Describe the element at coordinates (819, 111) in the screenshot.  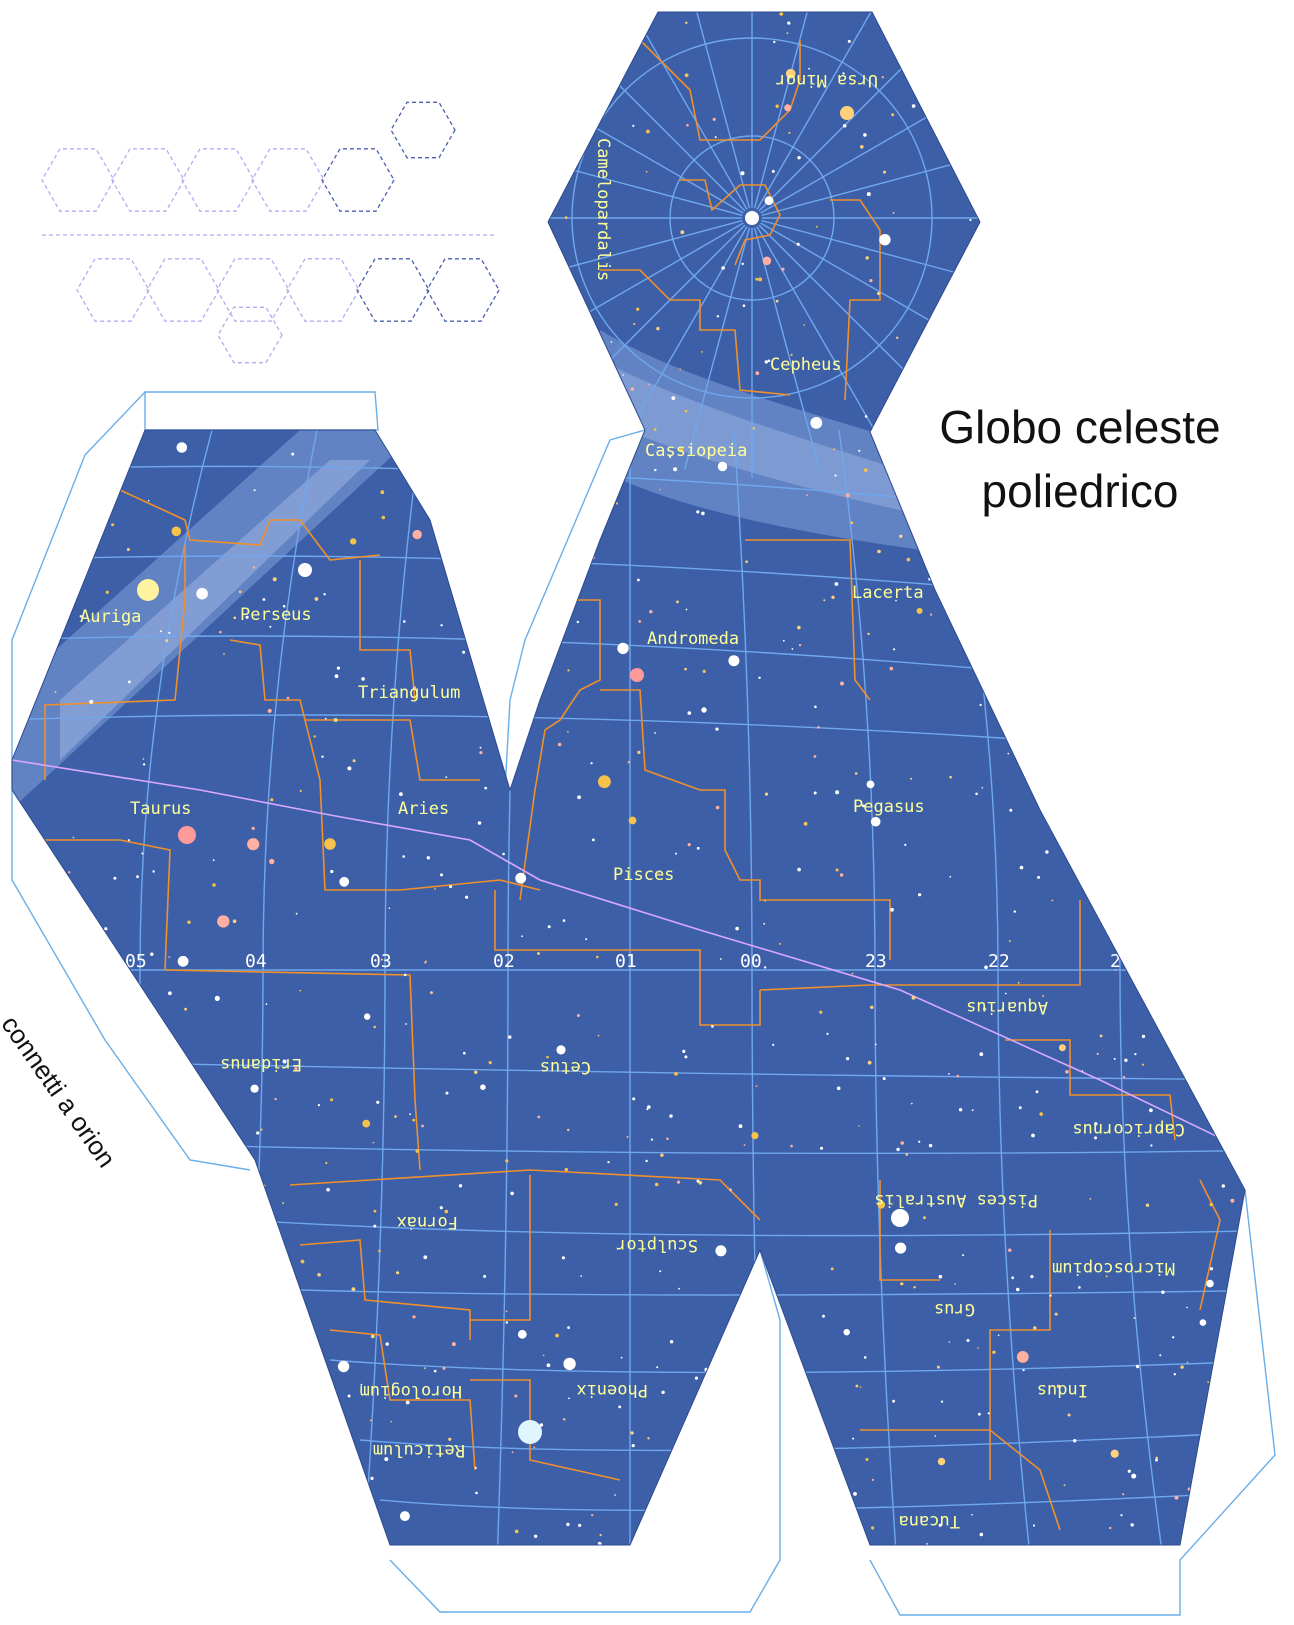
I see `polar-ray` at that location.